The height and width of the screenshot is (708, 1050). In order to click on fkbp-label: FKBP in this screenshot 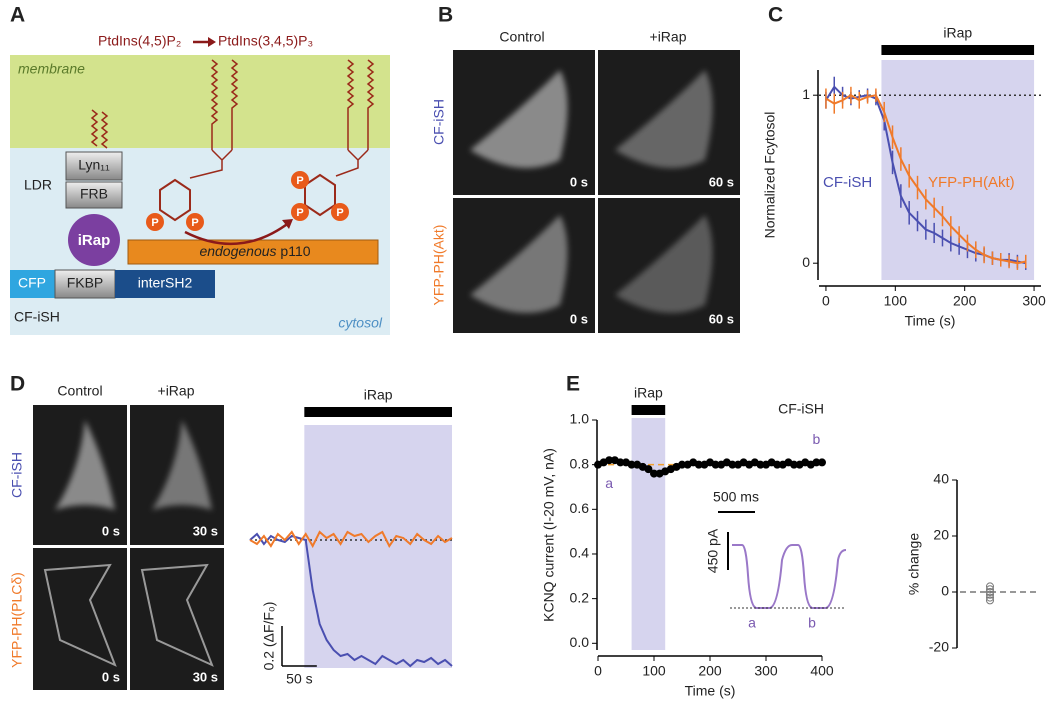, I will do `click(85, 283)`.